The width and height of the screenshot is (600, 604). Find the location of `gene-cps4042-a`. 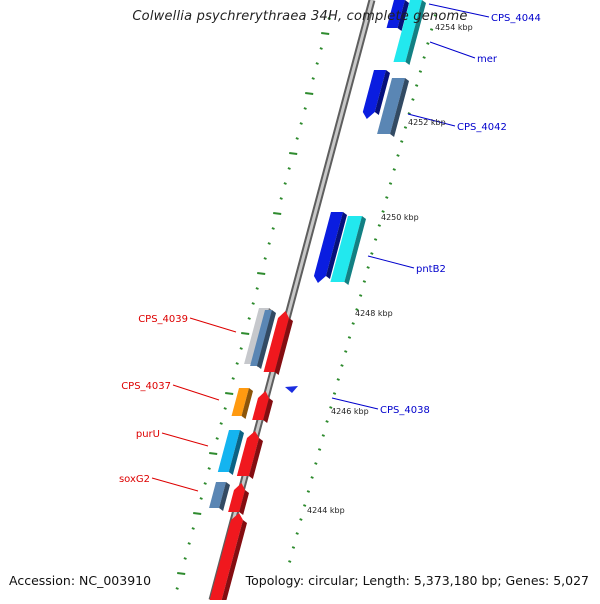

gene-cps4042-a is located at coordinates (376, 94).